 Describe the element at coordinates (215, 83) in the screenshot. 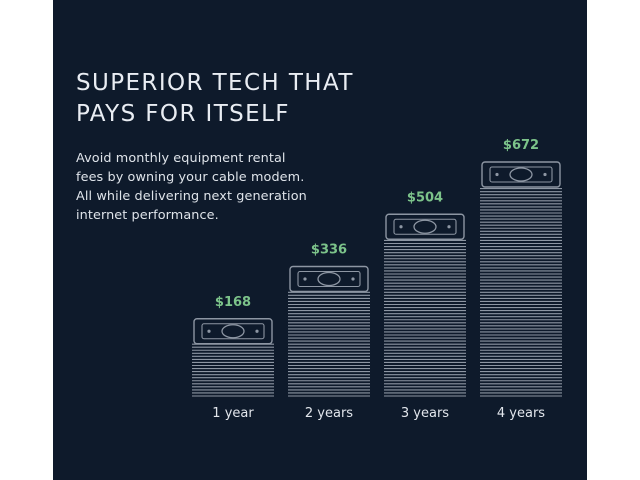

I see `headline-line-1: SUPERIOR TECH THAT` at that location.